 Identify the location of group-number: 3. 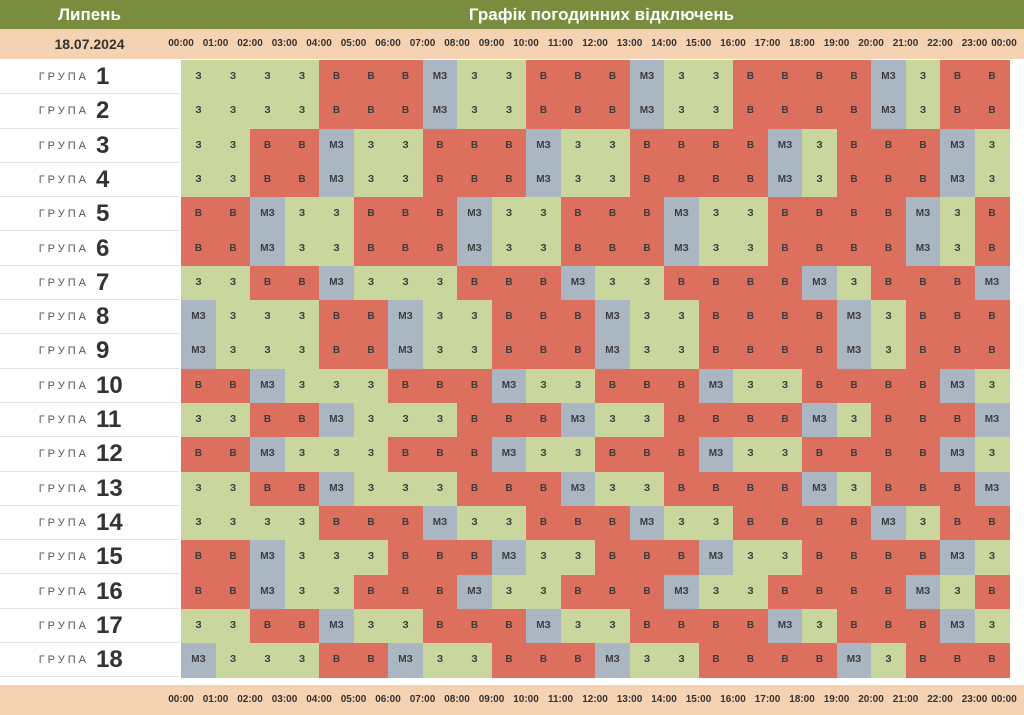
(103, 145).